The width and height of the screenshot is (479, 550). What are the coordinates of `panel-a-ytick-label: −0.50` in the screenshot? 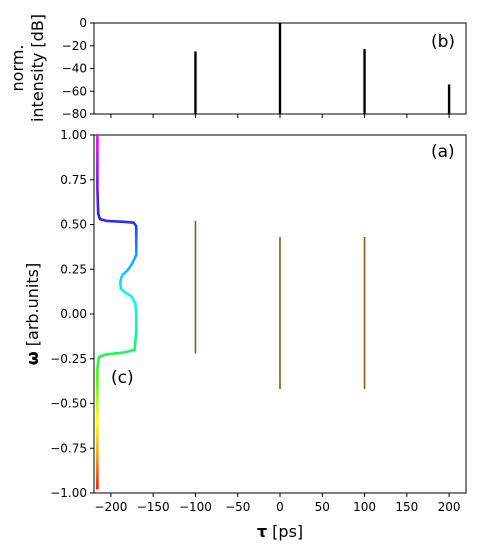 It's located at (68, 404).